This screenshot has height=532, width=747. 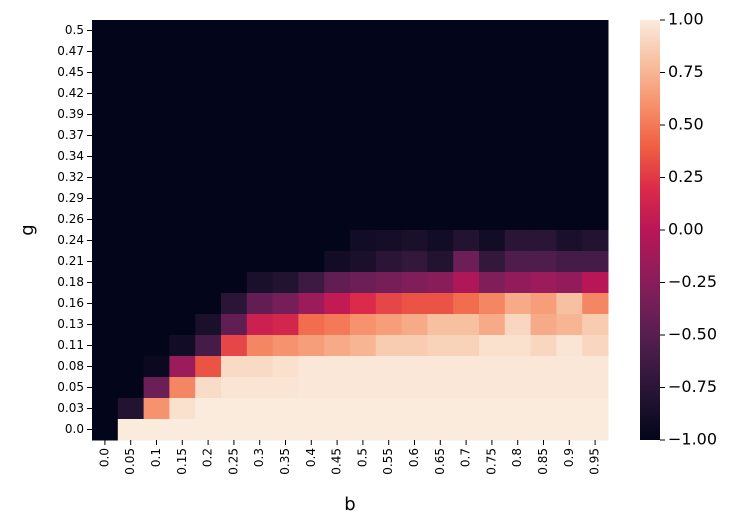 I want to click on colorbar-tick-label: 0.25, so click(x=686, y=176).